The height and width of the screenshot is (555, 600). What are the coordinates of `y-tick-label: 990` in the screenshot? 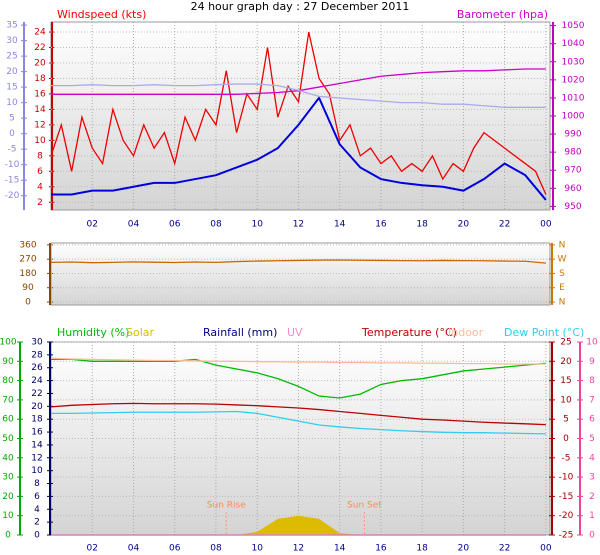 It's located at (572, 135).